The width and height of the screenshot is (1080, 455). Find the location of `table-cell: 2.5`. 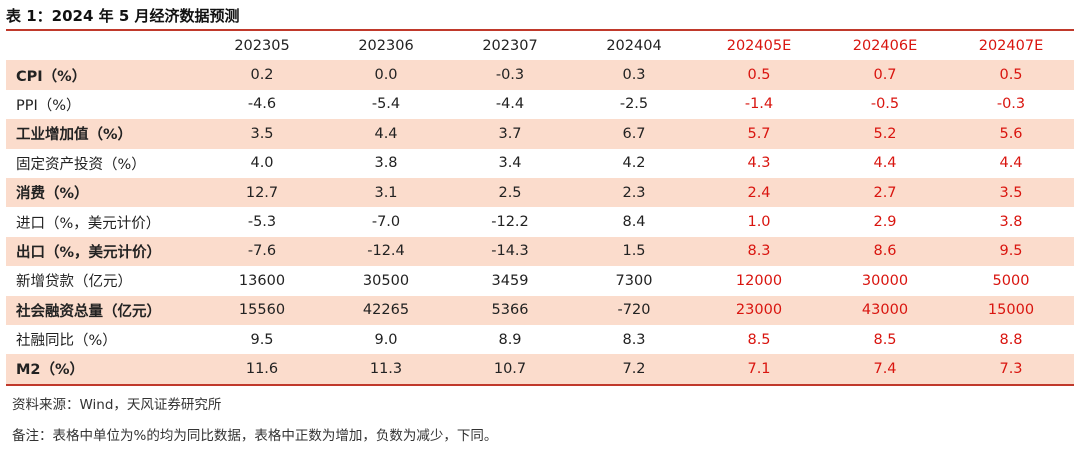

table-cell: 2.5 is located at coordinates (510, 192).